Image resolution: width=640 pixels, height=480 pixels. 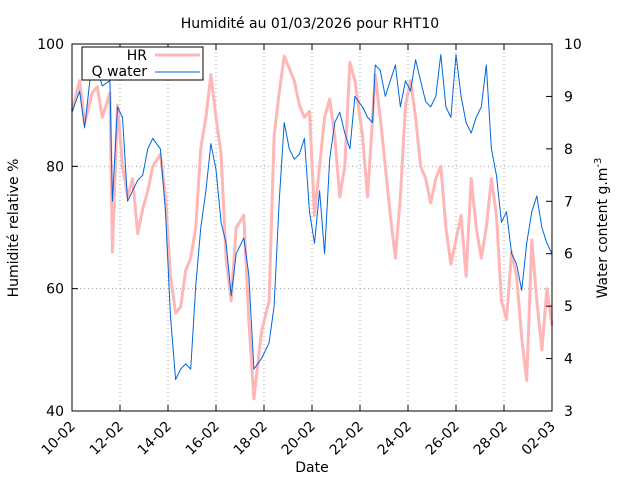 I want to click on legend-box, so click(x=142, y=63).